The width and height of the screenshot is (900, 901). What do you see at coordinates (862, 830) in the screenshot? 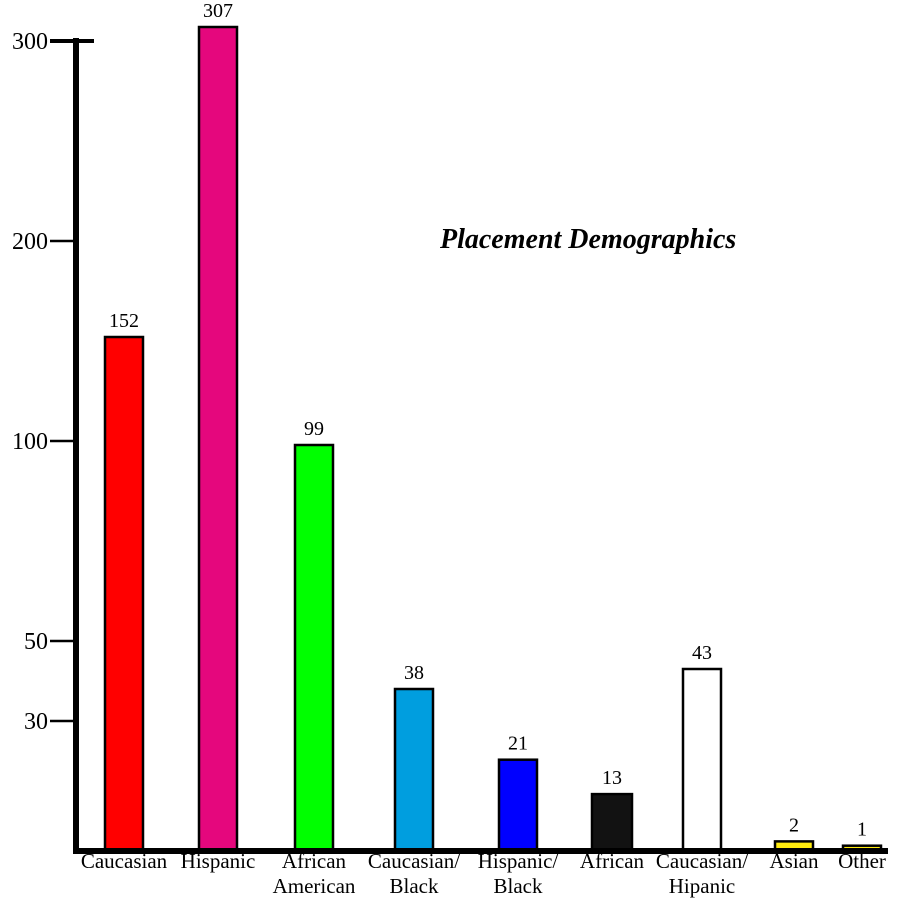
I see `value-label-9: 1` at bounding box center [862, 830].